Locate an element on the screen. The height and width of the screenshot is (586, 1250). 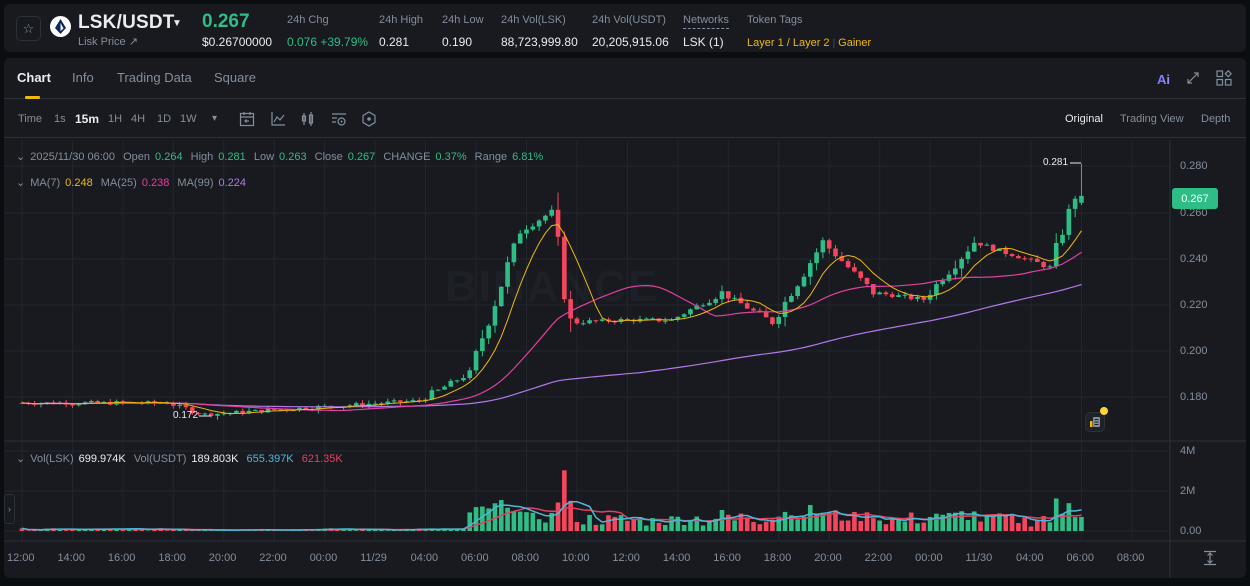
price-axis-label: 0.260 is located at coordinates (1194, 213).